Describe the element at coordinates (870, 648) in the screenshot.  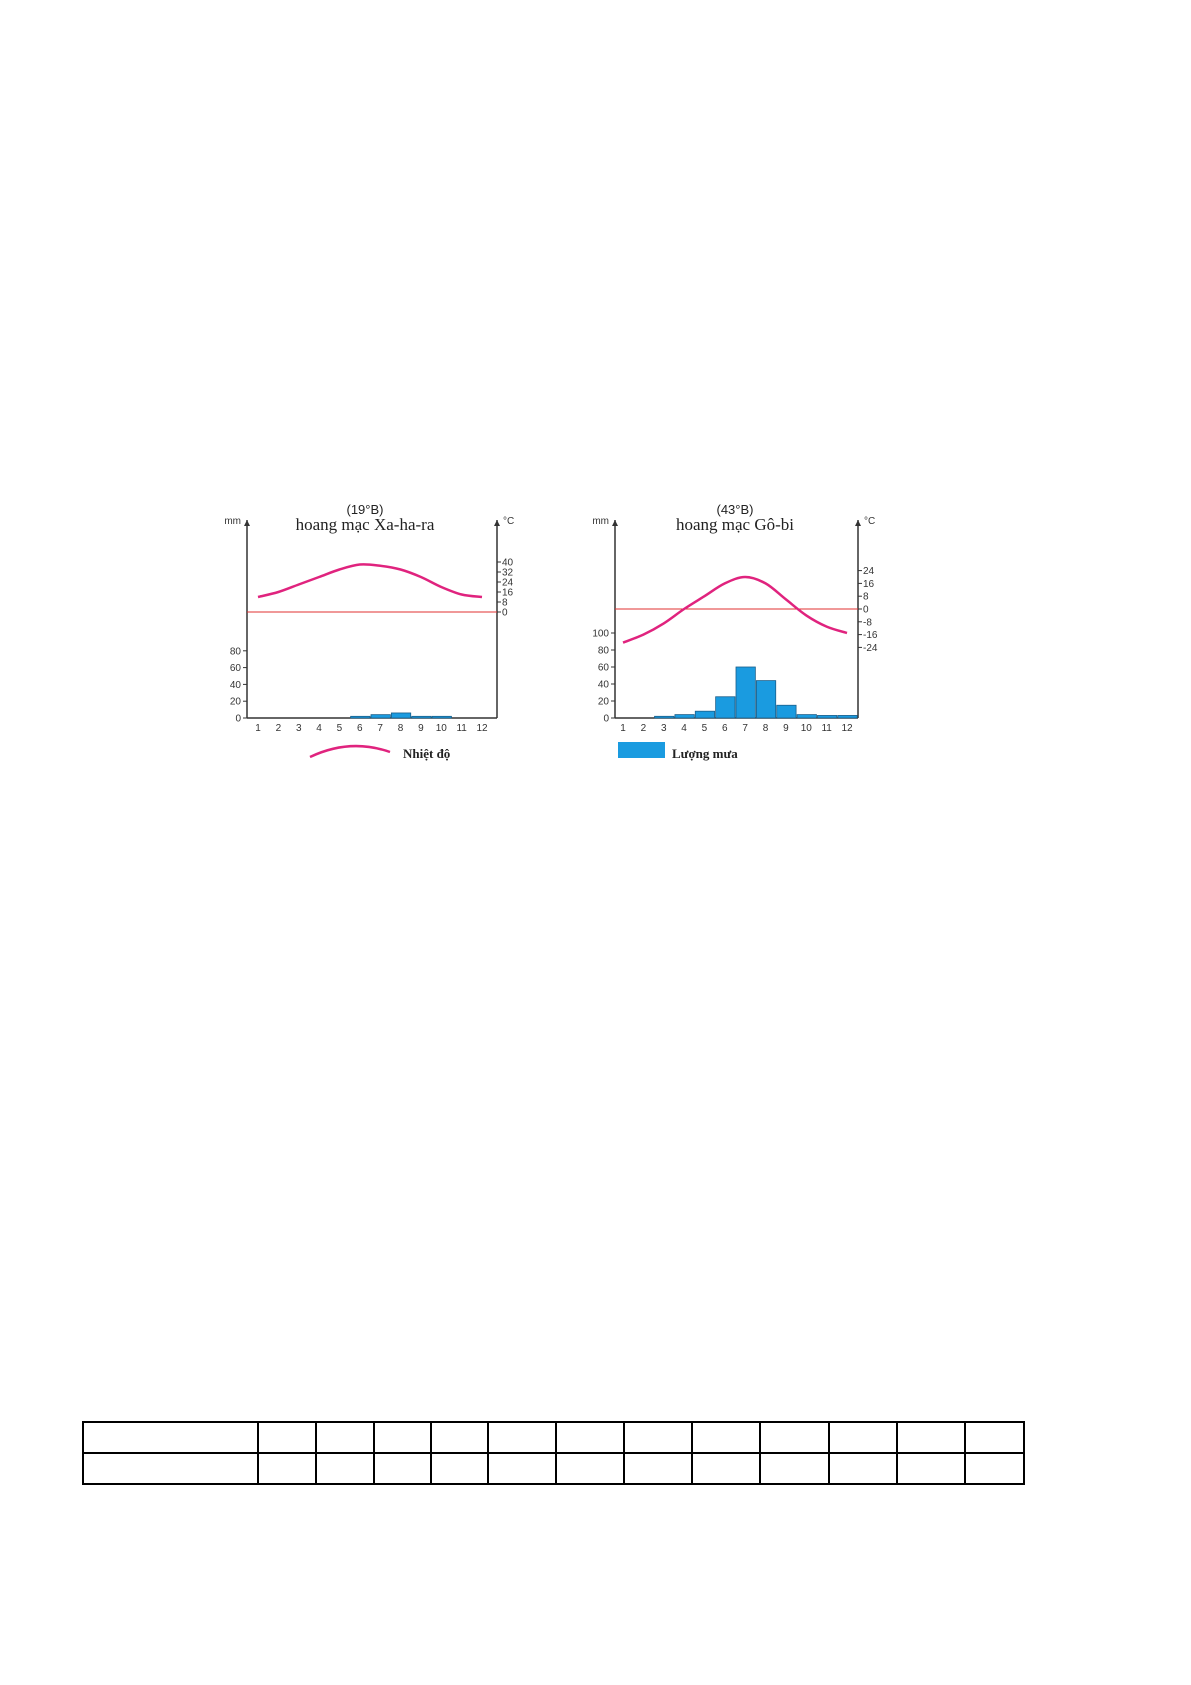
I see `temperature-tick-label: -24` at that location.